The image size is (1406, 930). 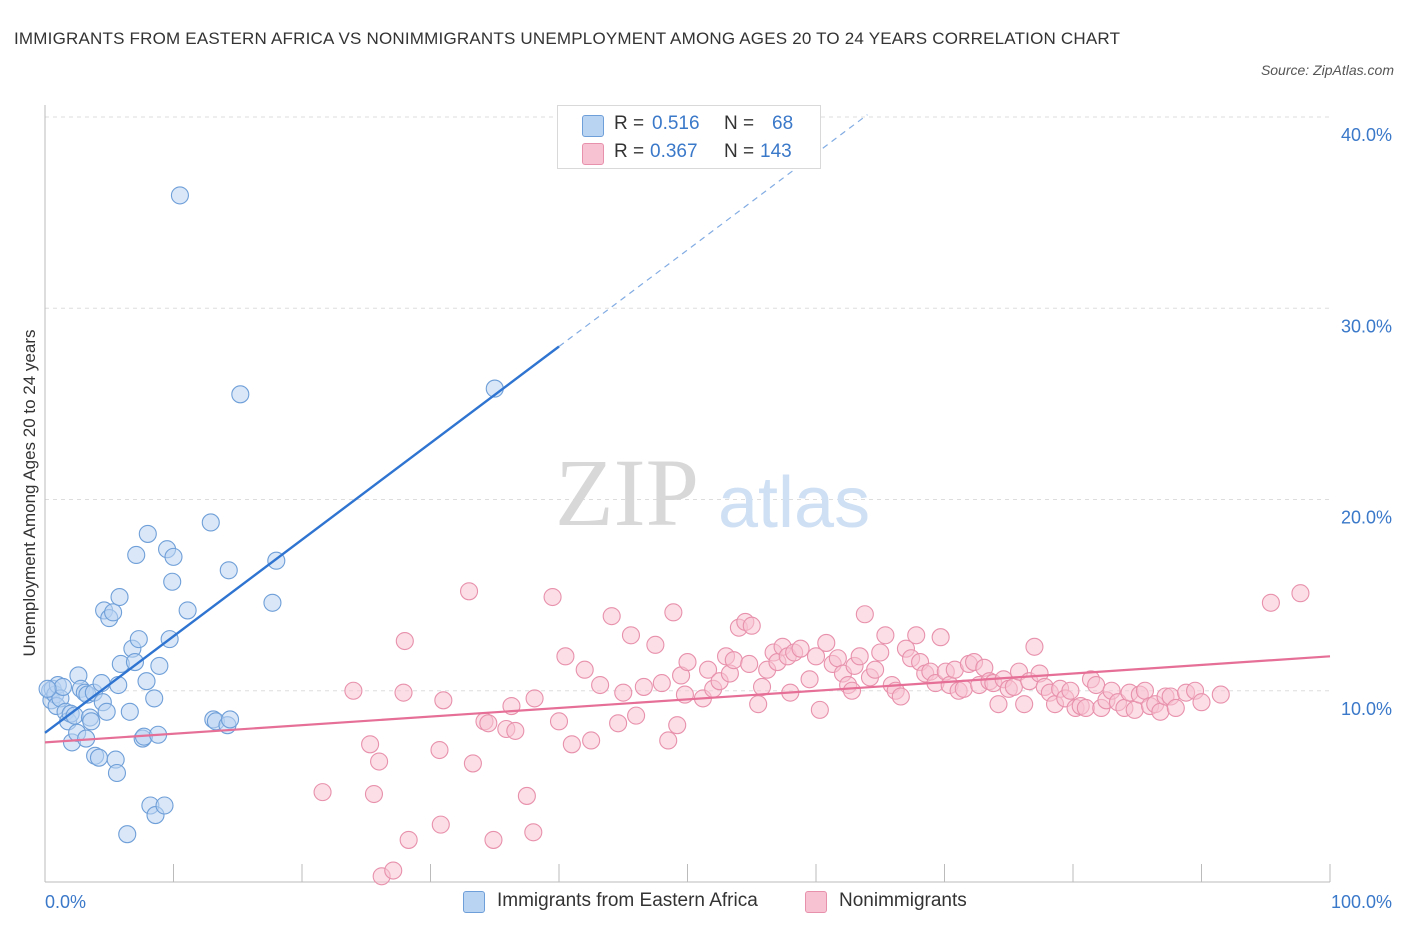 I want to click on y-axis-label: Unemployment Among Ages 20 to 24 years, so click(x=29, y=493).